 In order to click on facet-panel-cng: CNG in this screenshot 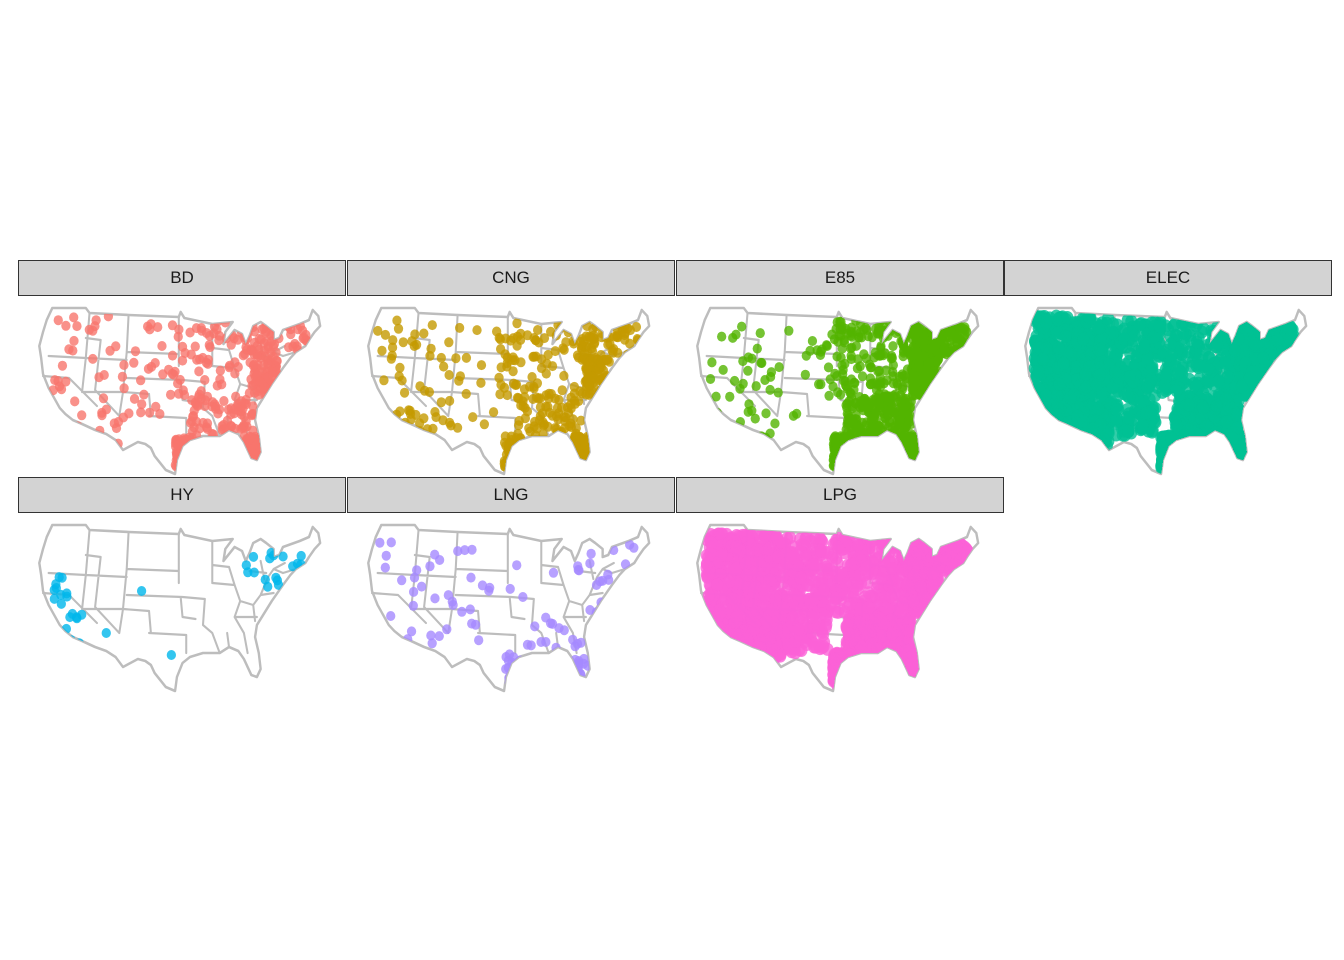, I will do `click(511, 368)`.